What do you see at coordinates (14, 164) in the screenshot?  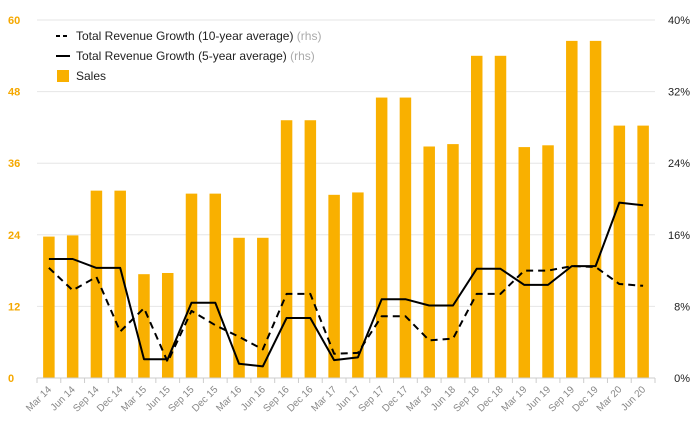 I see `y-left-tick-label: 36` at bounding box center [14, 164].